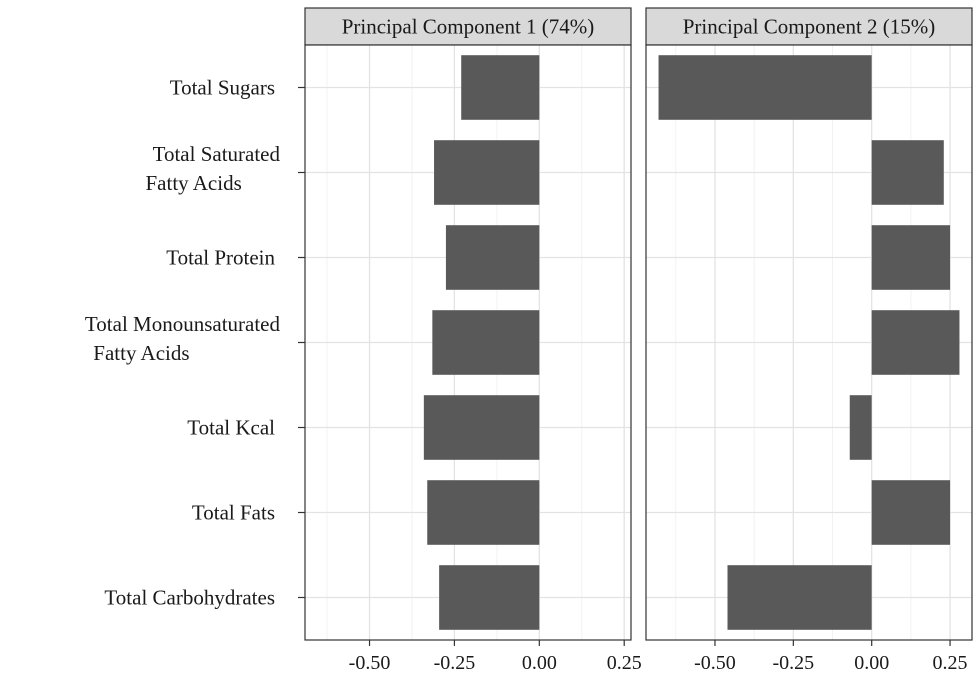 The width and height of the screenshot is (974, 680). Describe the element at coordinates (222, 88) in the screenshot. I see `y-tick-label: Total Sugars` at that location.